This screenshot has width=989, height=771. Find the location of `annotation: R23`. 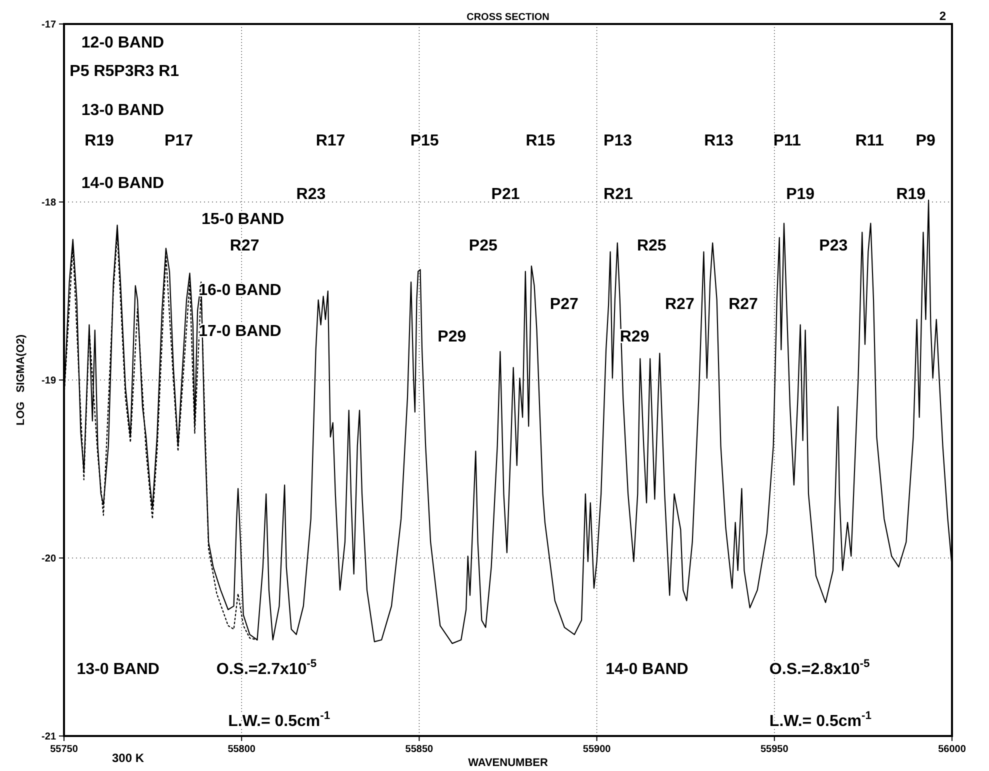

annotation: R23 is located at coordinates (311, 195).